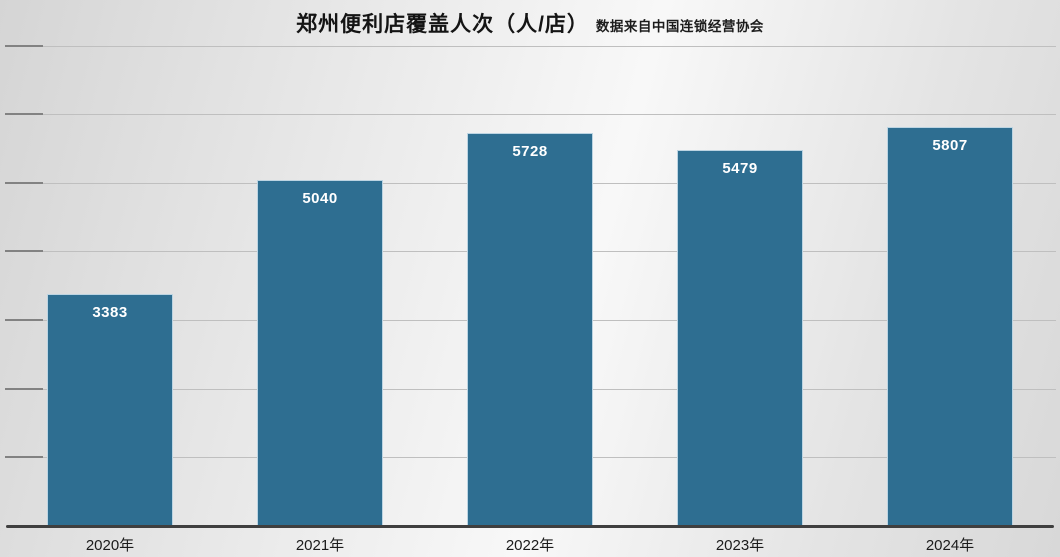 The width and height of the screenshot is (1060, 557). What do you see at coordinates (679, 26) in the screenshot?
I see `chart-source-note: 数据来自中国连锁经营协会` at bounding box center [679, 26].